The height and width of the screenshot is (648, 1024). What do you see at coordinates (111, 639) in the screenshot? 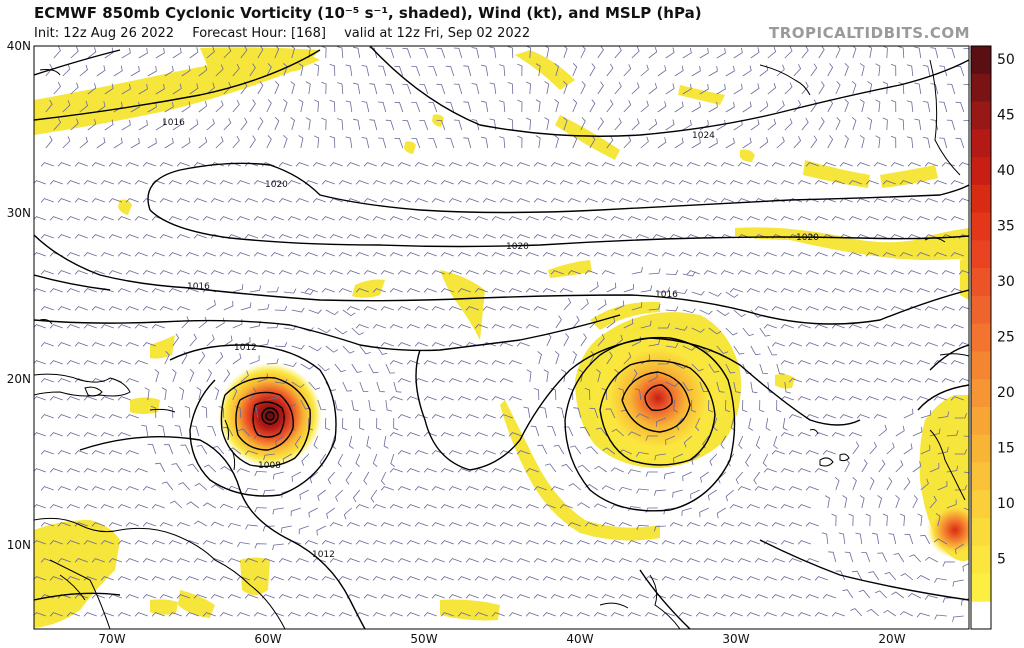
I see `lon-label: 70W` at bounding box center [111, 639].